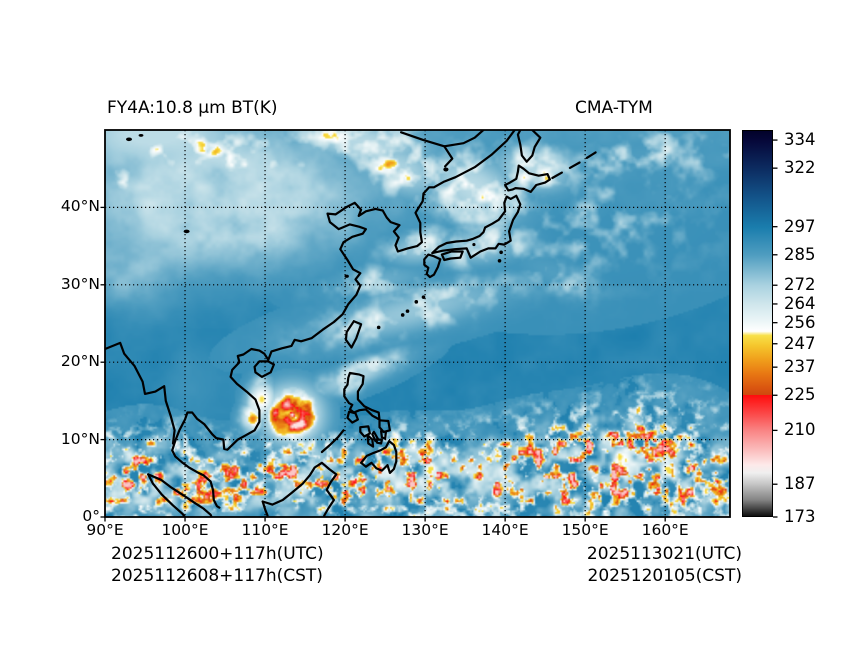 This screenshot has height=645, width=860. I want to click on y-tick-label: 30°N, so click(80, 283).